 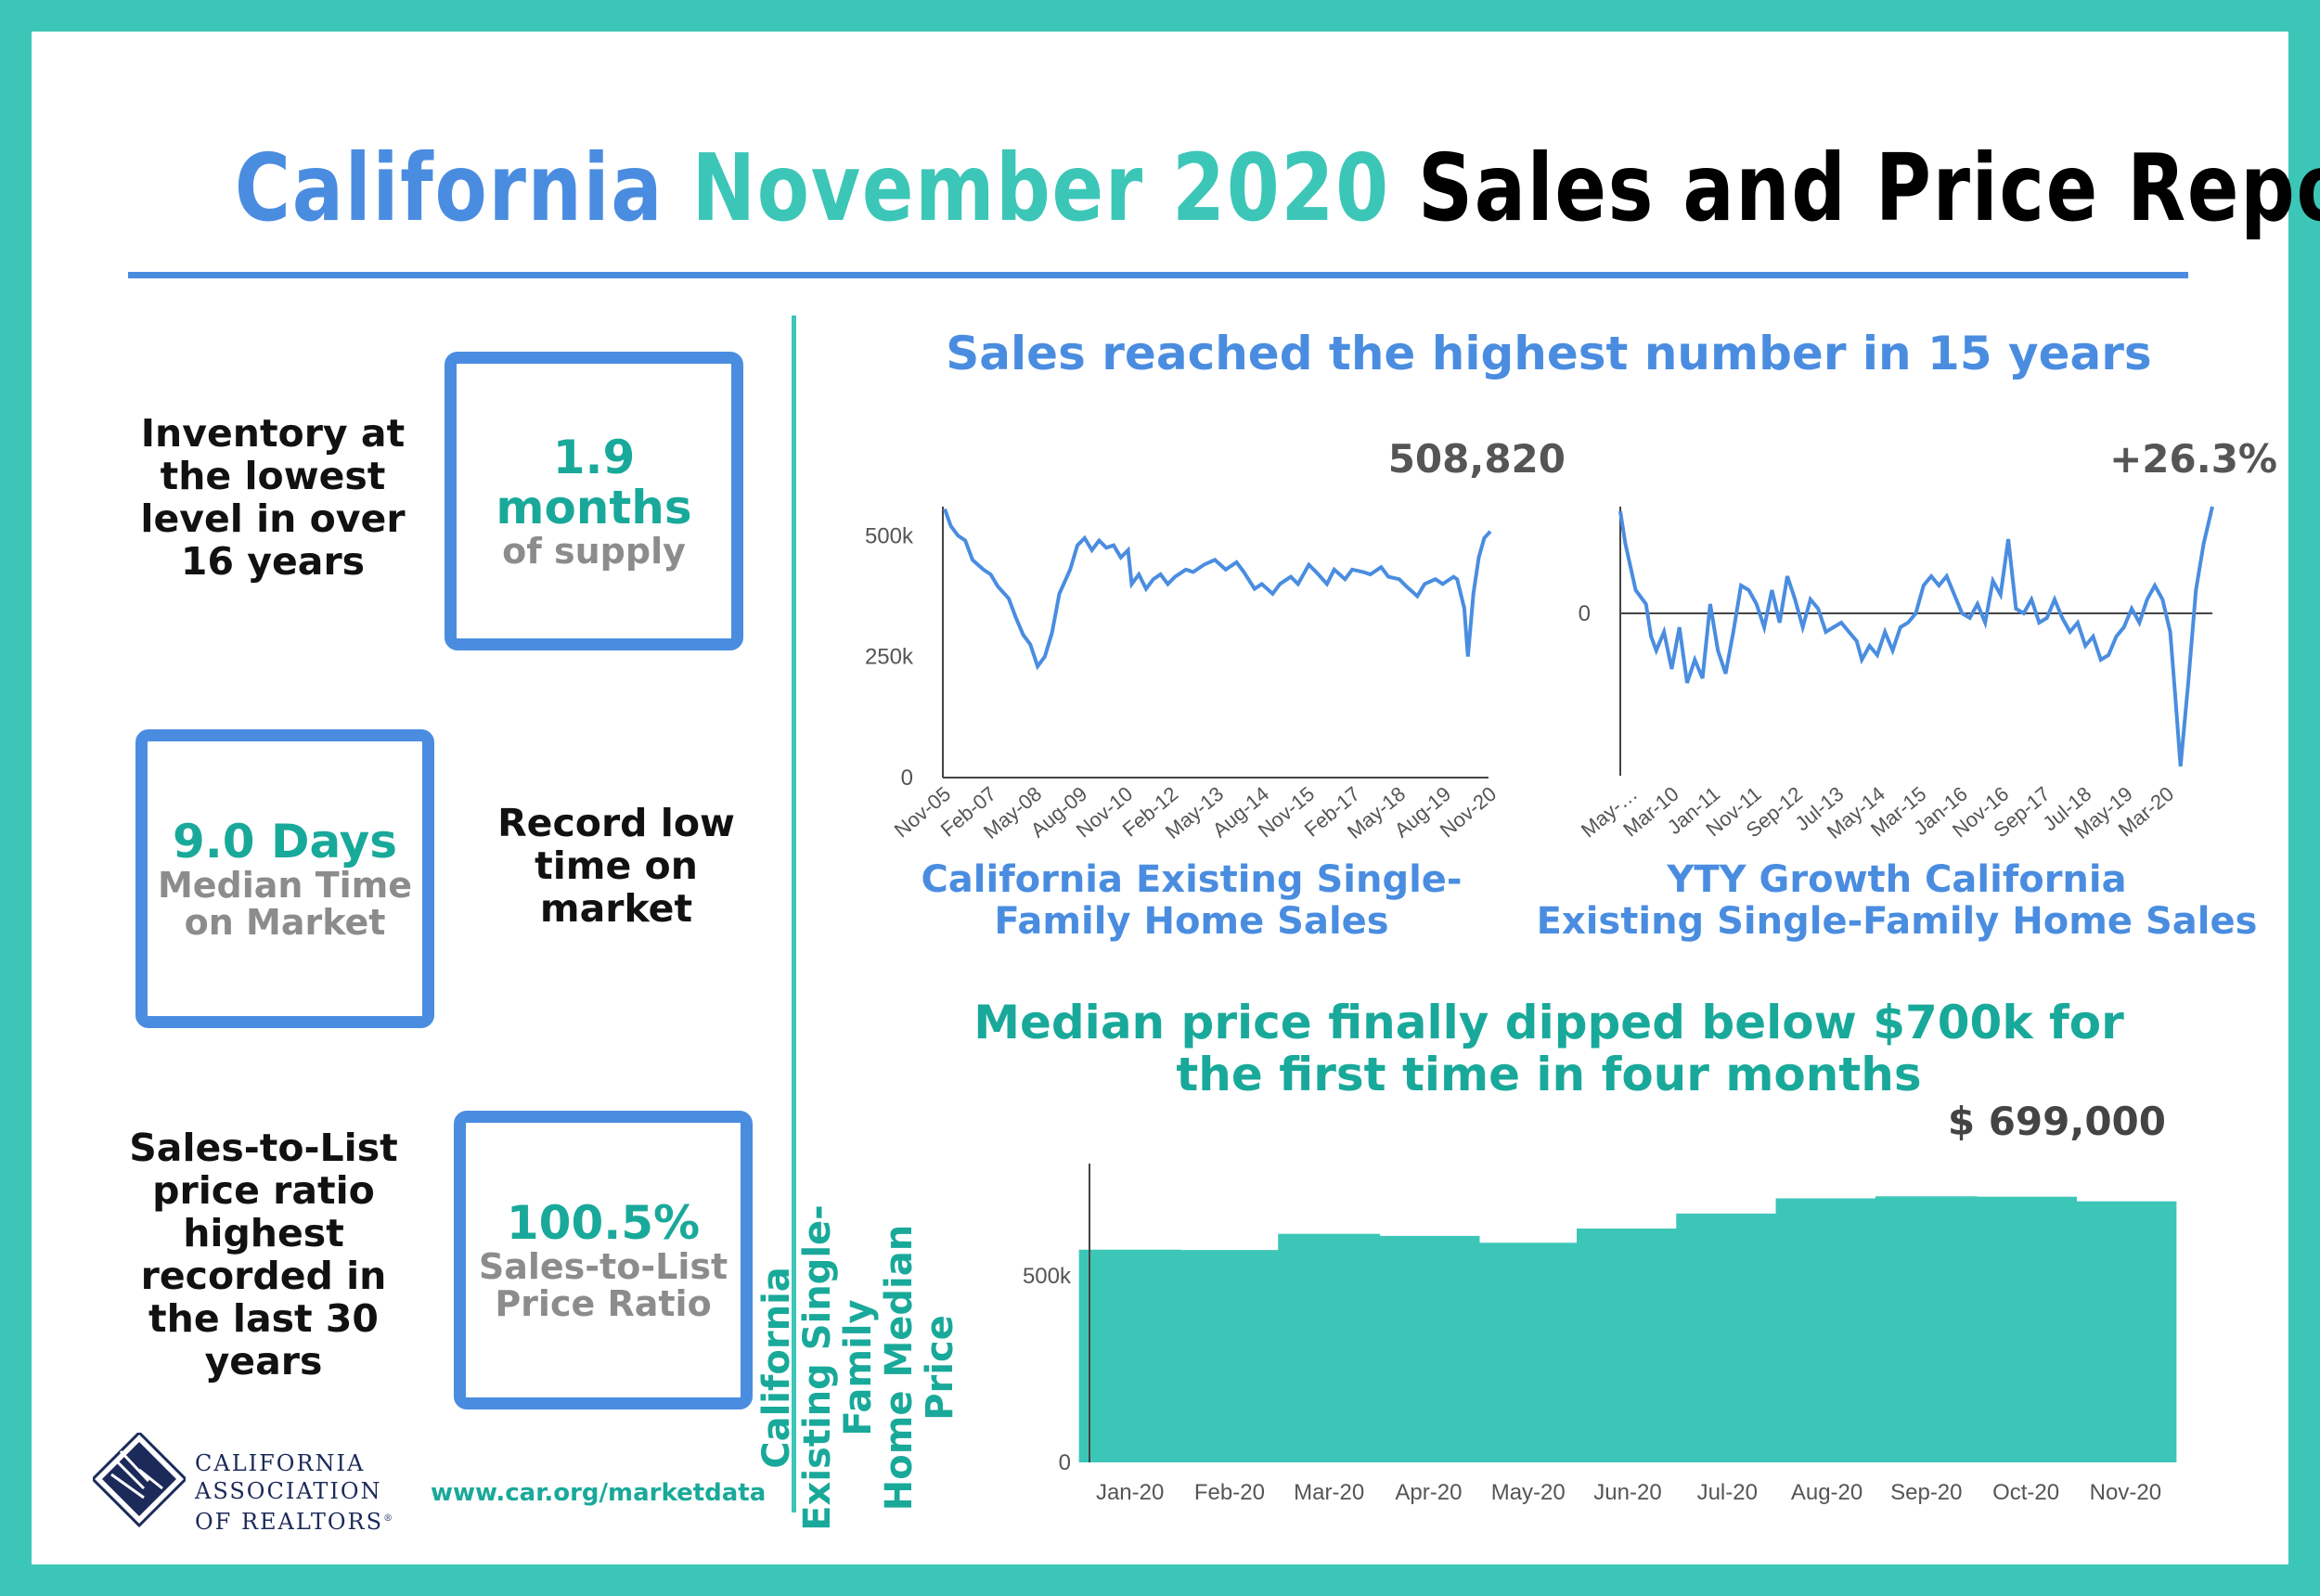 I want to click on months-of-supply-value: 1.9, so click(x=594, y=458).